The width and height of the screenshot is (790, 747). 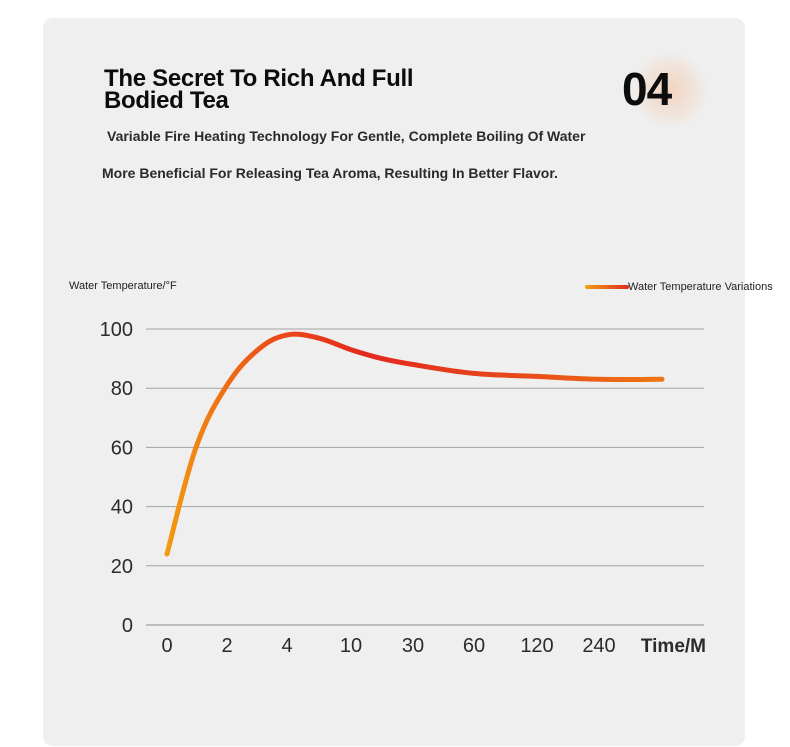 What do you see at coordinates (536, 646) in the screenshot?
I see `x-tick-label: 120` at bounding box center [536, 646].